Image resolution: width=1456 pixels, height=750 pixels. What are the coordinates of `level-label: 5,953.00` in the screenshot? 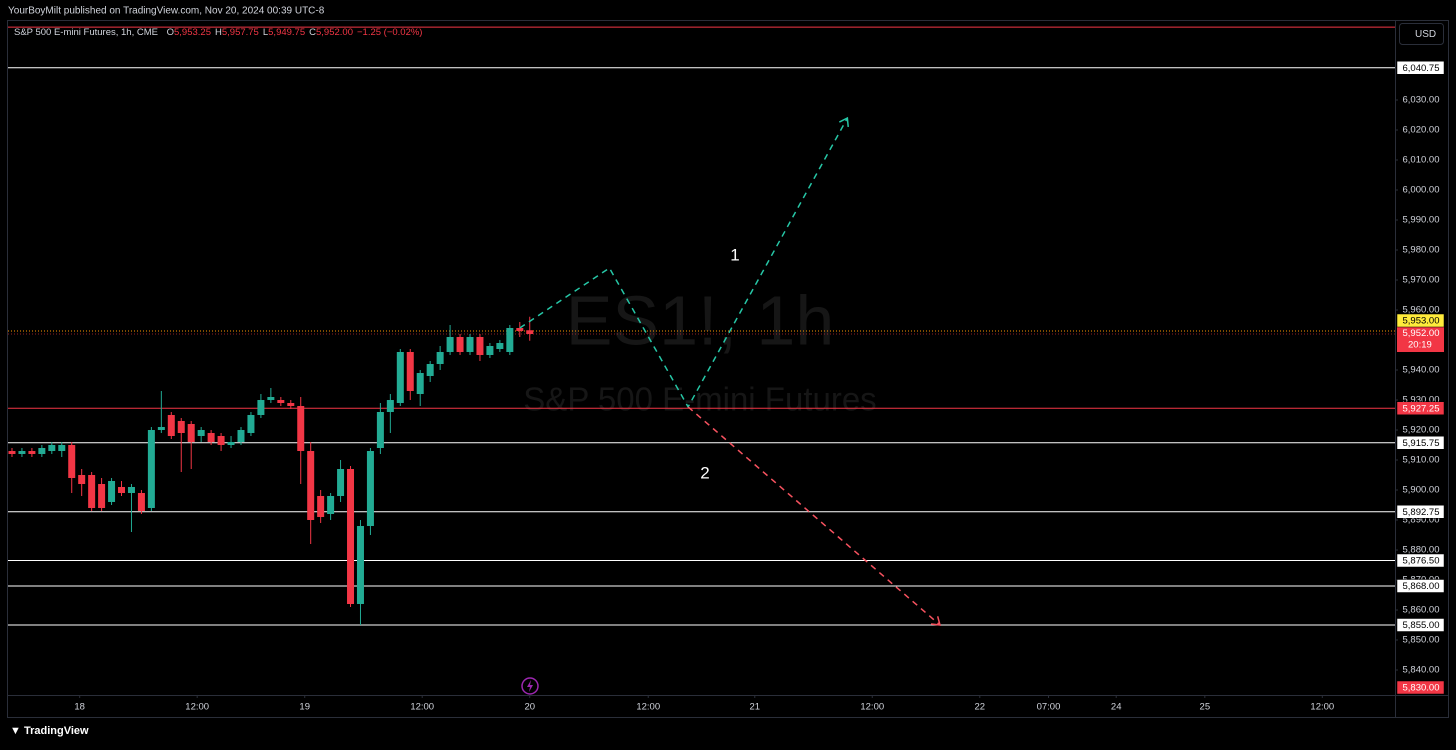 It's located at (1421, 321).